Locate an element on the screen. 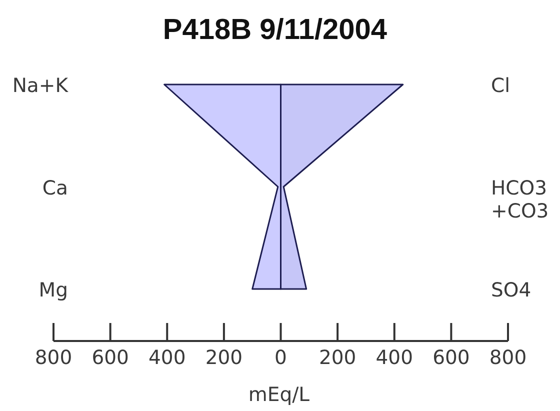 The height and width of the screenshot is (411, 560). y2-tick-label: HCO3 +CO3 is located at coordinates (520, 199).